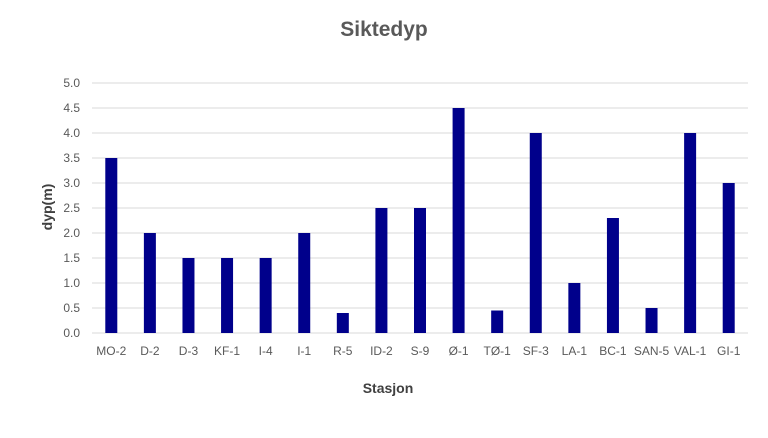  I want to click on x-tick-label: LA-1, so click(575, 351).